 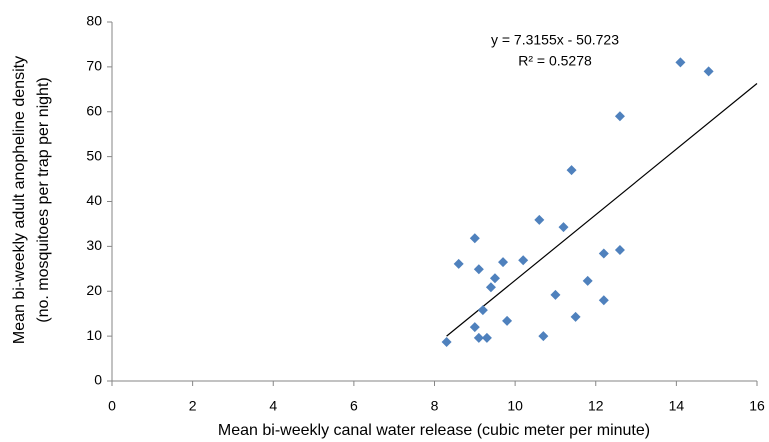 What do you see at coordinates (354, 406) in the screenshot?
I see `x-tick-label: 6` at bounding box center [354, 406].